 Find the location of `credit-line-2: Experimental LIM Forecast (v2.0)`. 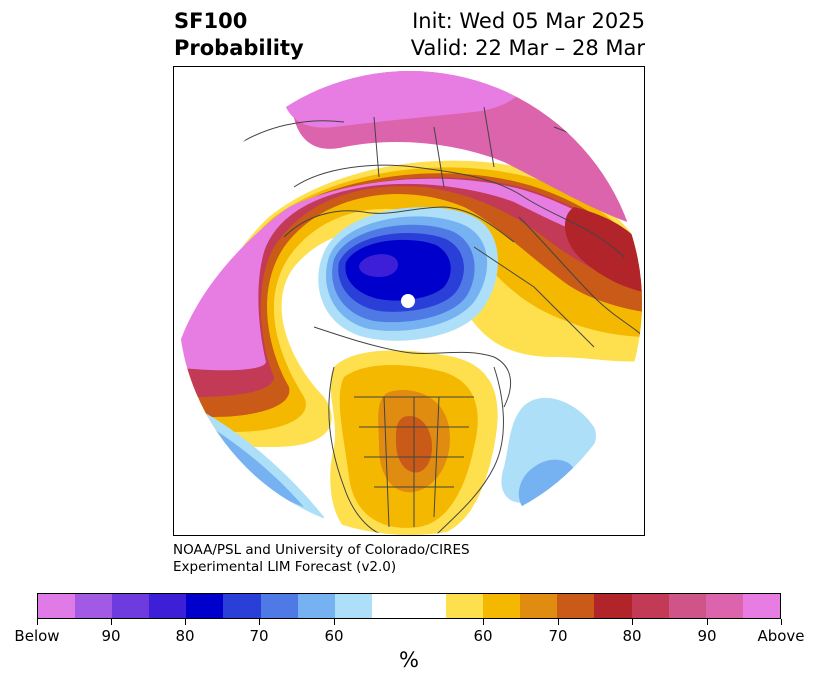

credit-line-2: Experimental LIM Forecast (v2.0) is located at coordinates (285, 567).